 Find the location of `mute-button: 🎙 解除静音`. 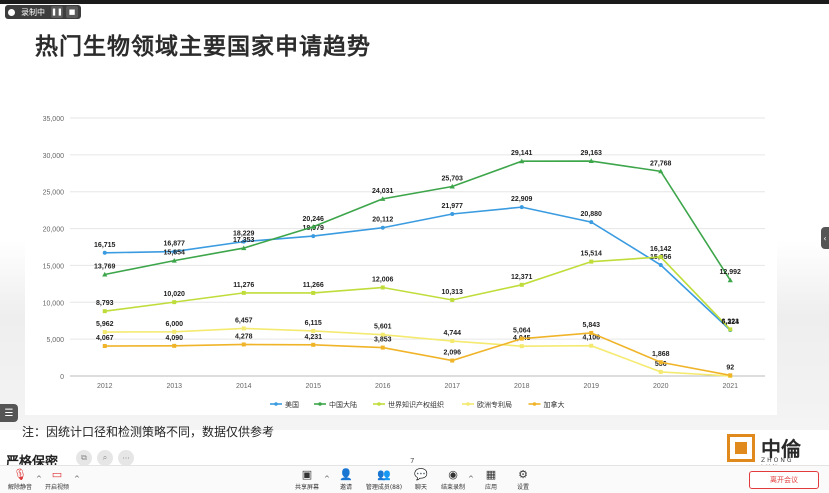

mute-button: 🎙 解除静音 is located at coordinates (20, 479).